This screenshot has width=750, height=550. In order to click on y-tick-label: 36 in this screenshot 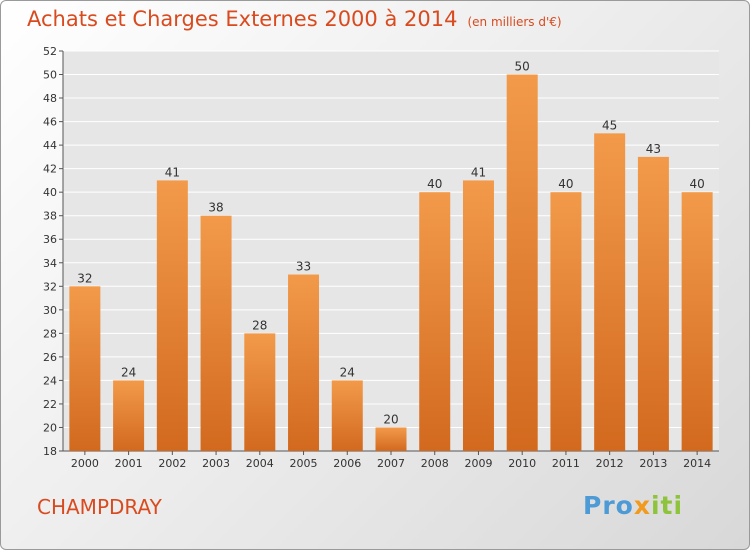, I will do `click(50, 239)`.